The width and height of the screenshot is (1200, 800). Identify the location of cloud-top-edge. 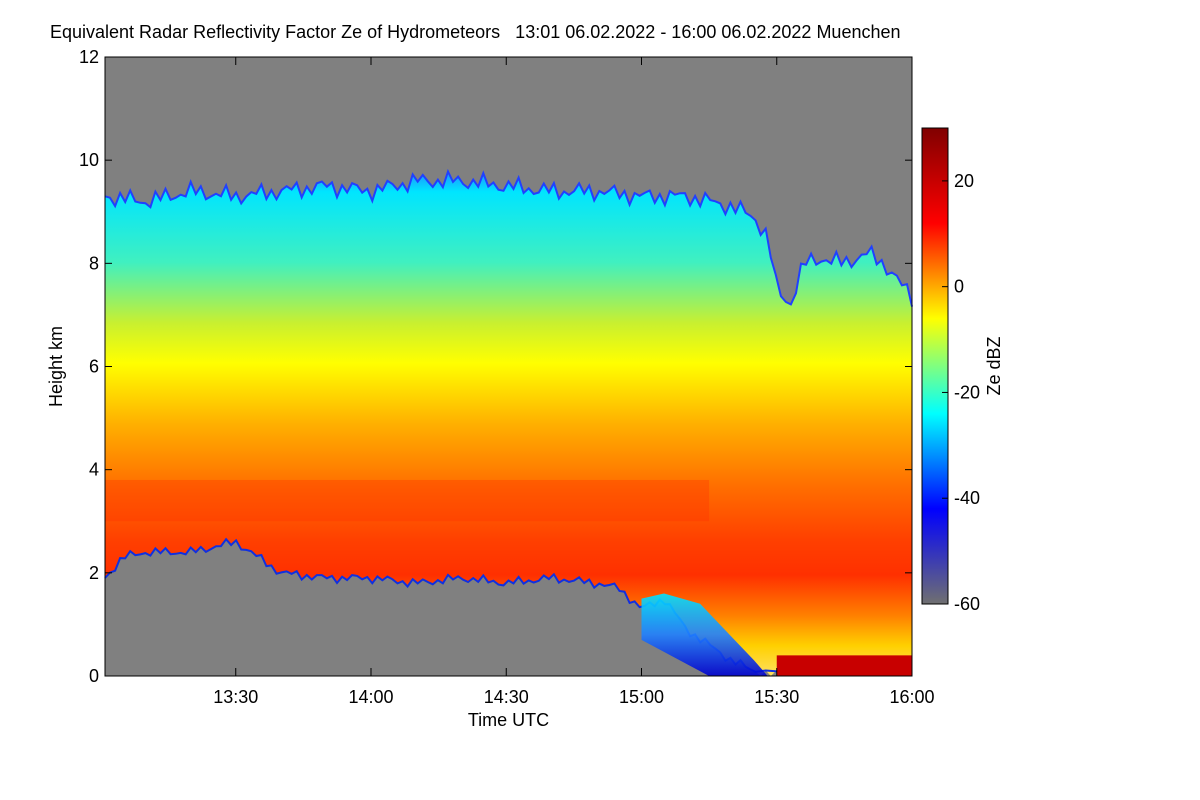
(508, 237).